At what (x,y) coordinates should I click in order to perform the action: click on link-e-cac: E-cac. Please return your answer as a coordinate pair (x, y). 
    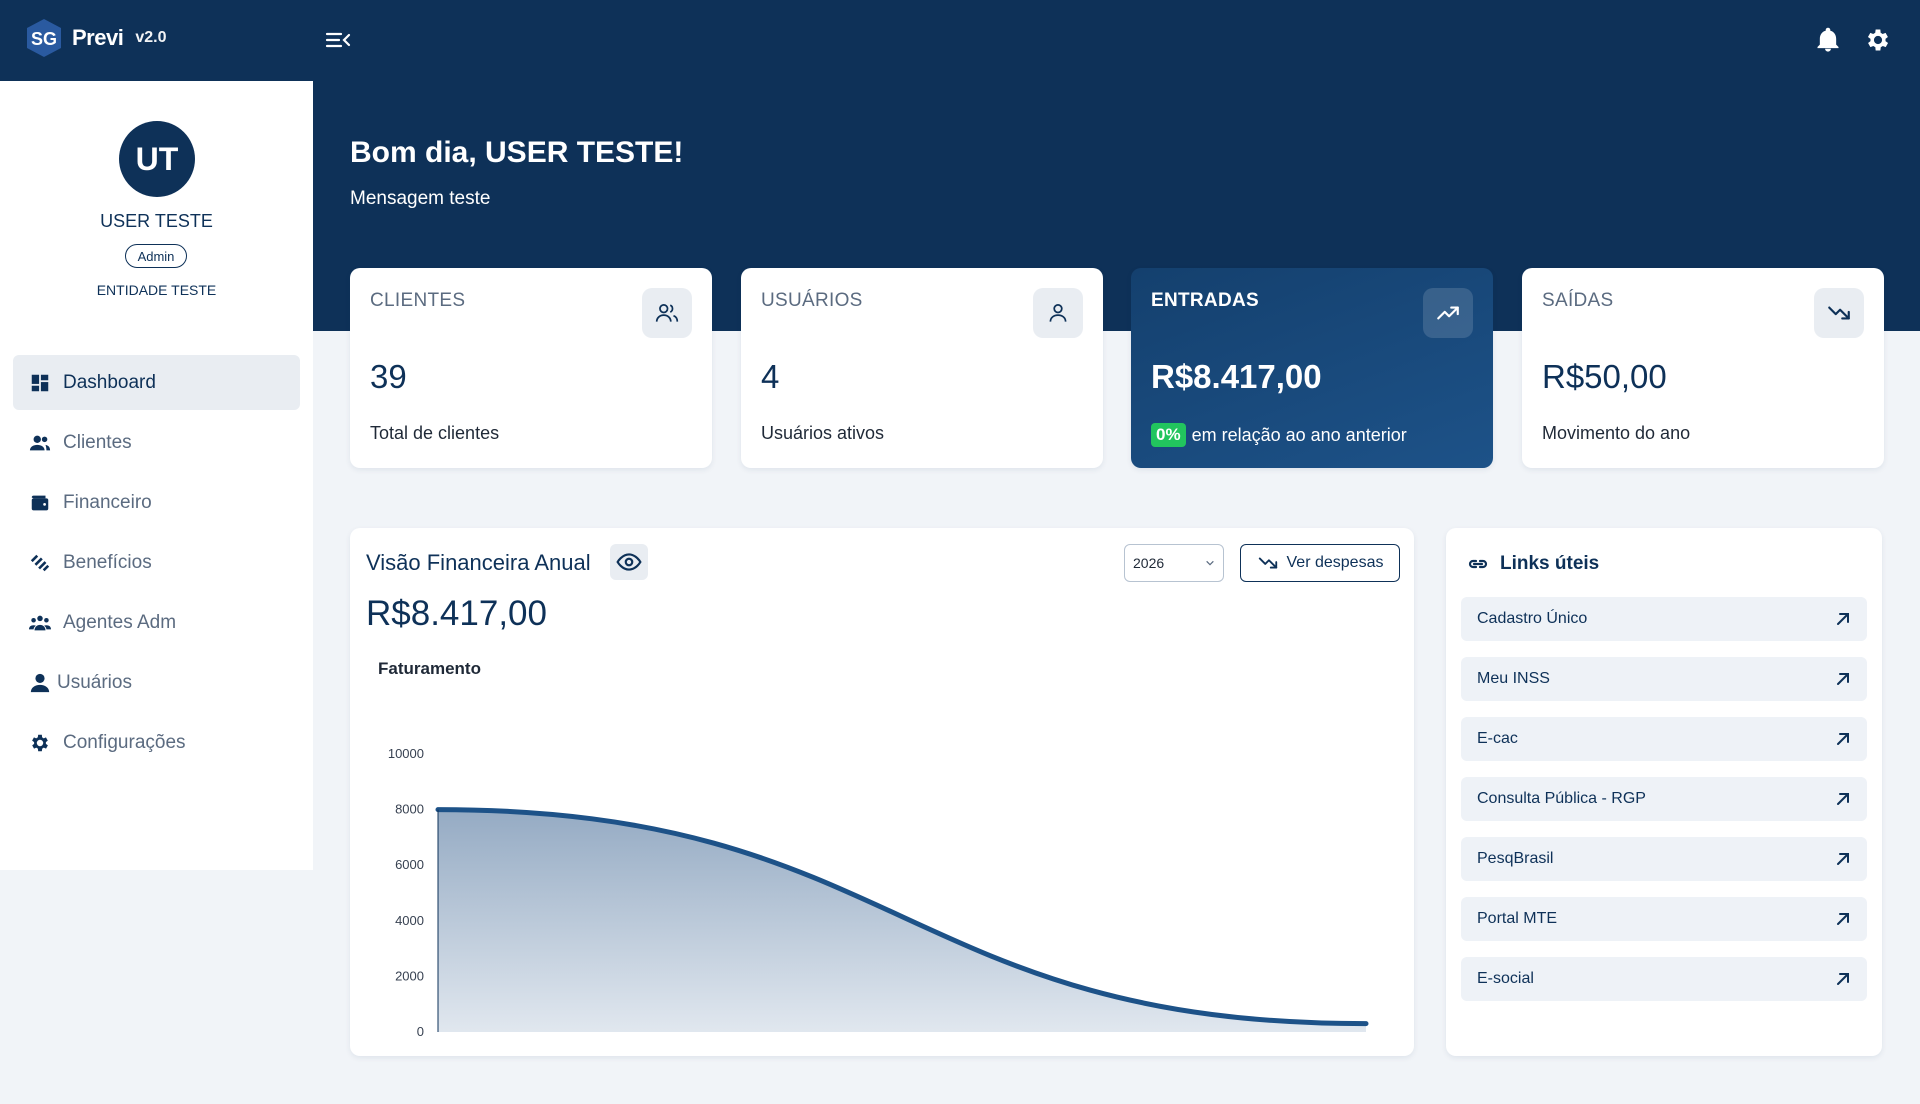
    Looking at the image, I should click on (1664, 739).